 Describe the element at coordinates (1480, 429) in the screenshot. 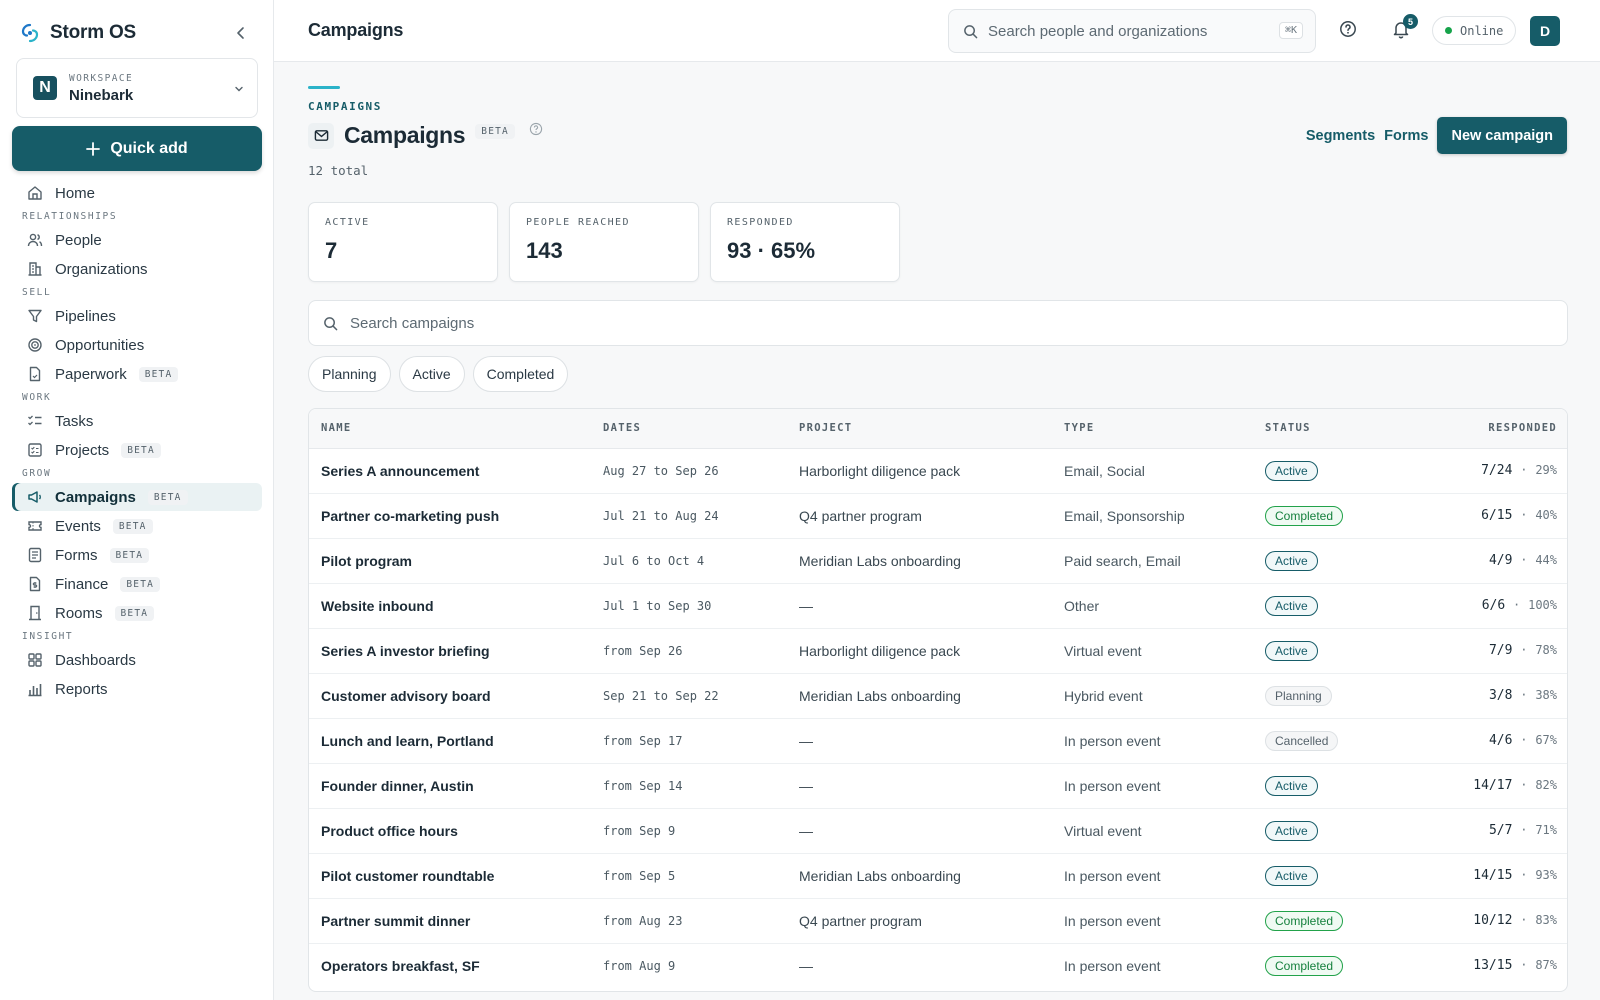

I see `column-header-responded: RESPONDED` at that location.